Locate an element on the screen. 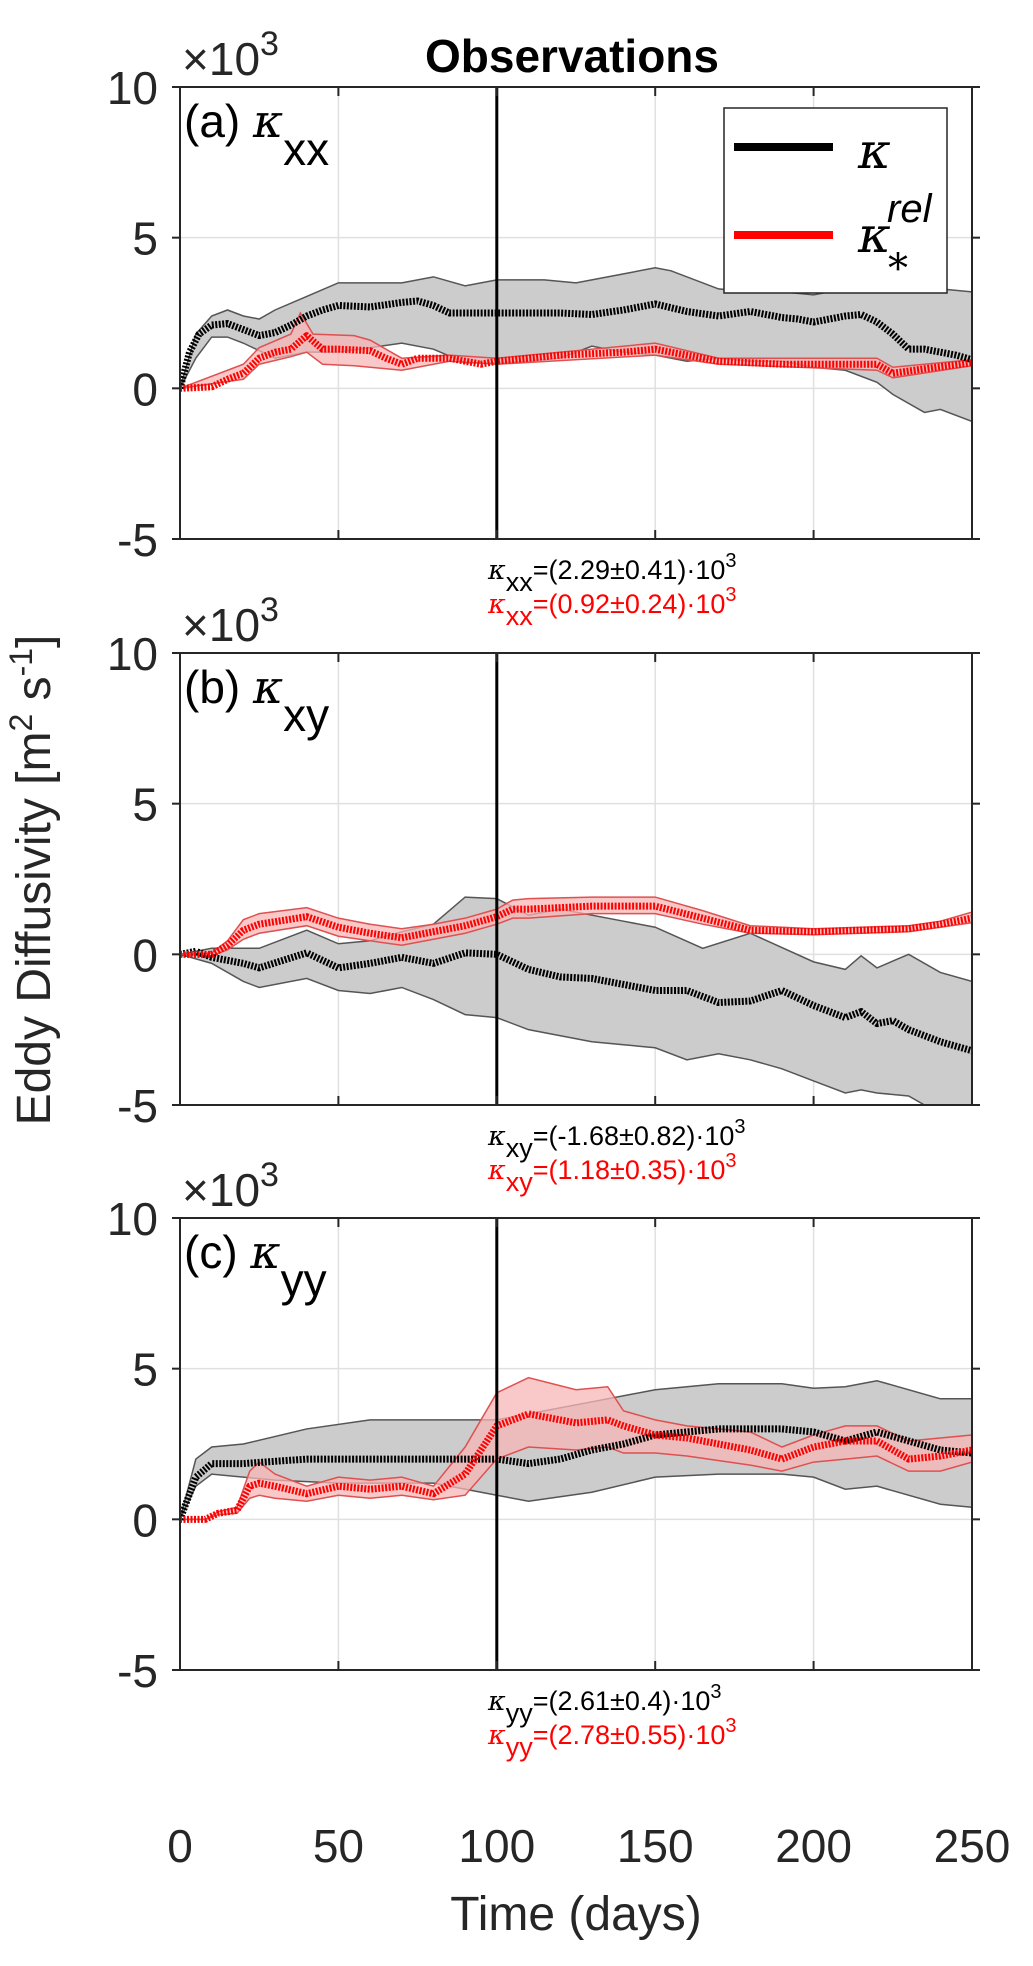  stat-annotation: κyy=(2.78±0.55)·103 is located at coordinates (612, 1738).